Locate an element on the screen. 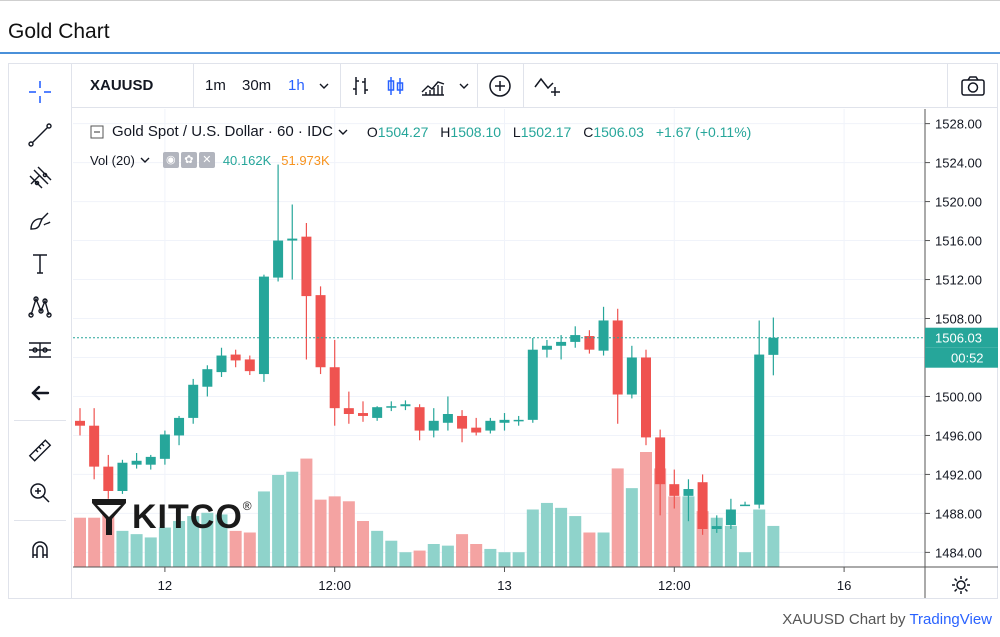 This screenshot has width=1000, height=637. y-tick-label: 1496.00 is located at coordinates (958, 435).